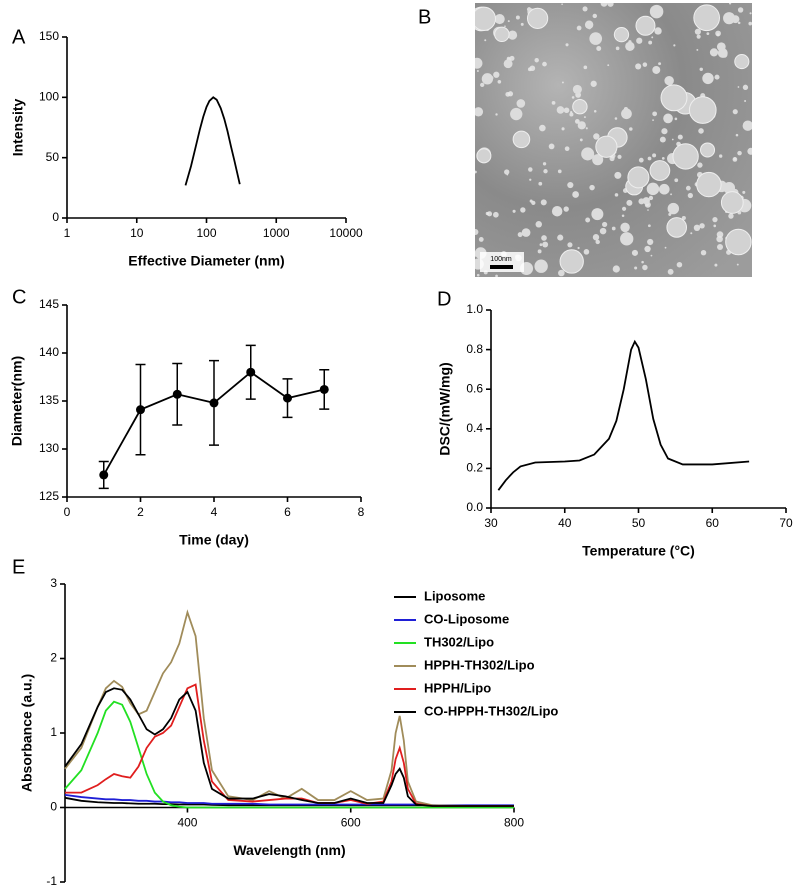 This screenshot has height=892, width=797. What do you see at coordinates (27, 733) in the screenshot?
I see `y-axis-title: Absorbance (a.u.)` at bounding box center [27, 733].